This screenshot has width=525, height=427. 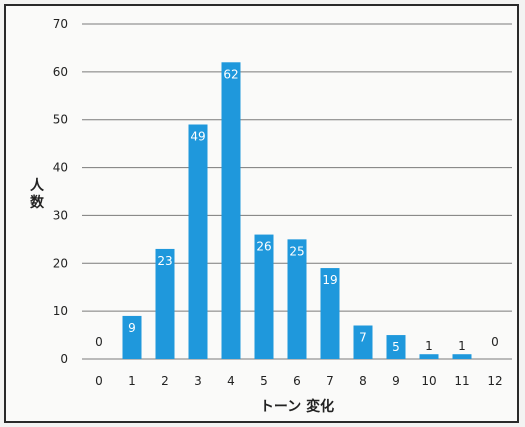 What do you see at coordinates (363, 381) in the screenshot?
I see `x-tick-label: 8` at bounding box center [363, 381].